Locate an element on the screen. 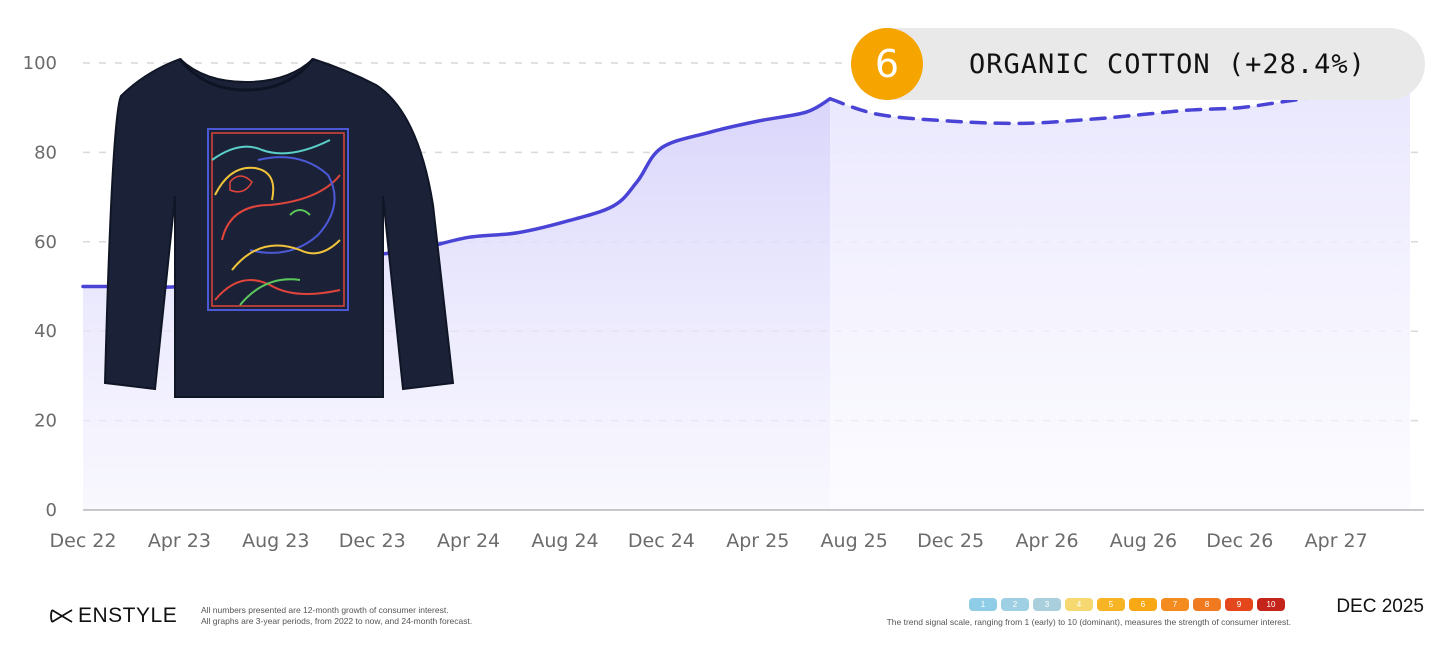 This screenshot has width=1456, height=661. y-tick-label: 40 is located at coordinates (45, 331).